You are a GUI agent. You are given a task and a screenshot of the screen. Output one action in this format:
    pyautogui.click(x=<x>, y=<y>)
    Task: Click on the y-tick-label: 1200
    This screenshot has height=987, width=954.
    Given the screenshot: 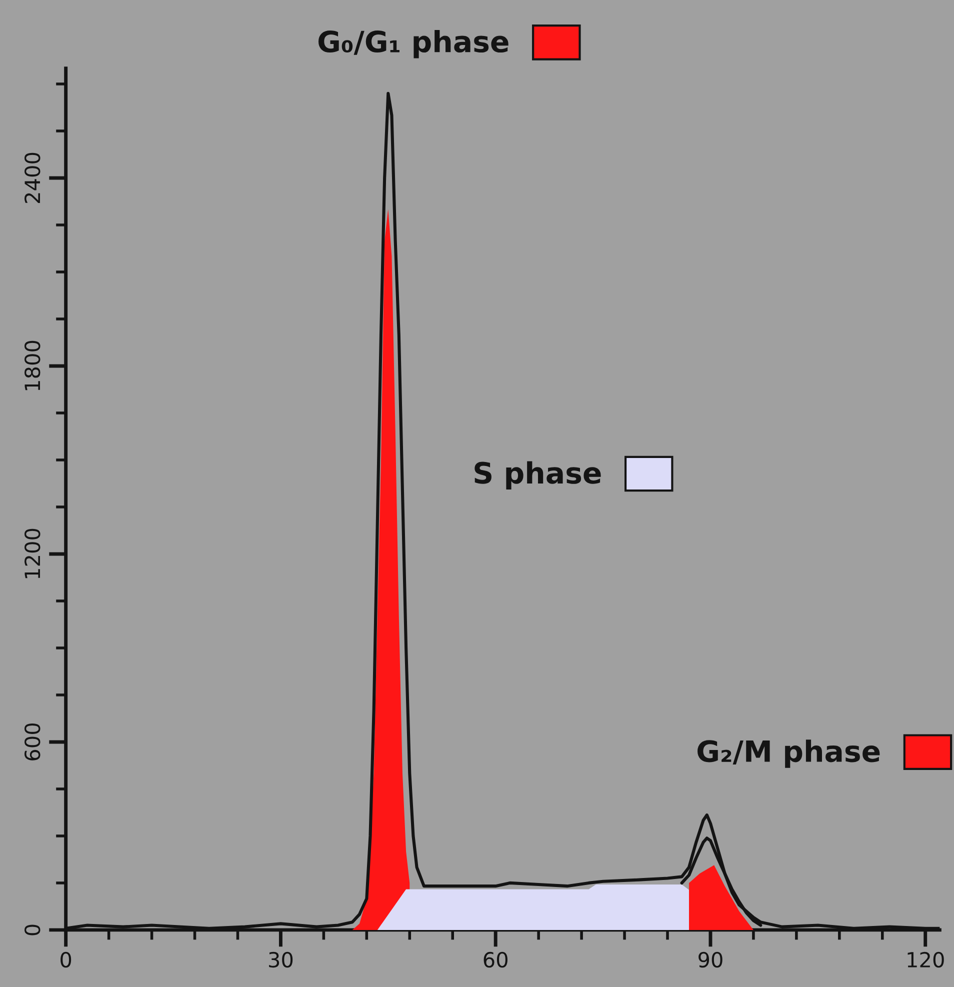 What is the action you would take?
    pyautogui.click(x=32, y=553)
    